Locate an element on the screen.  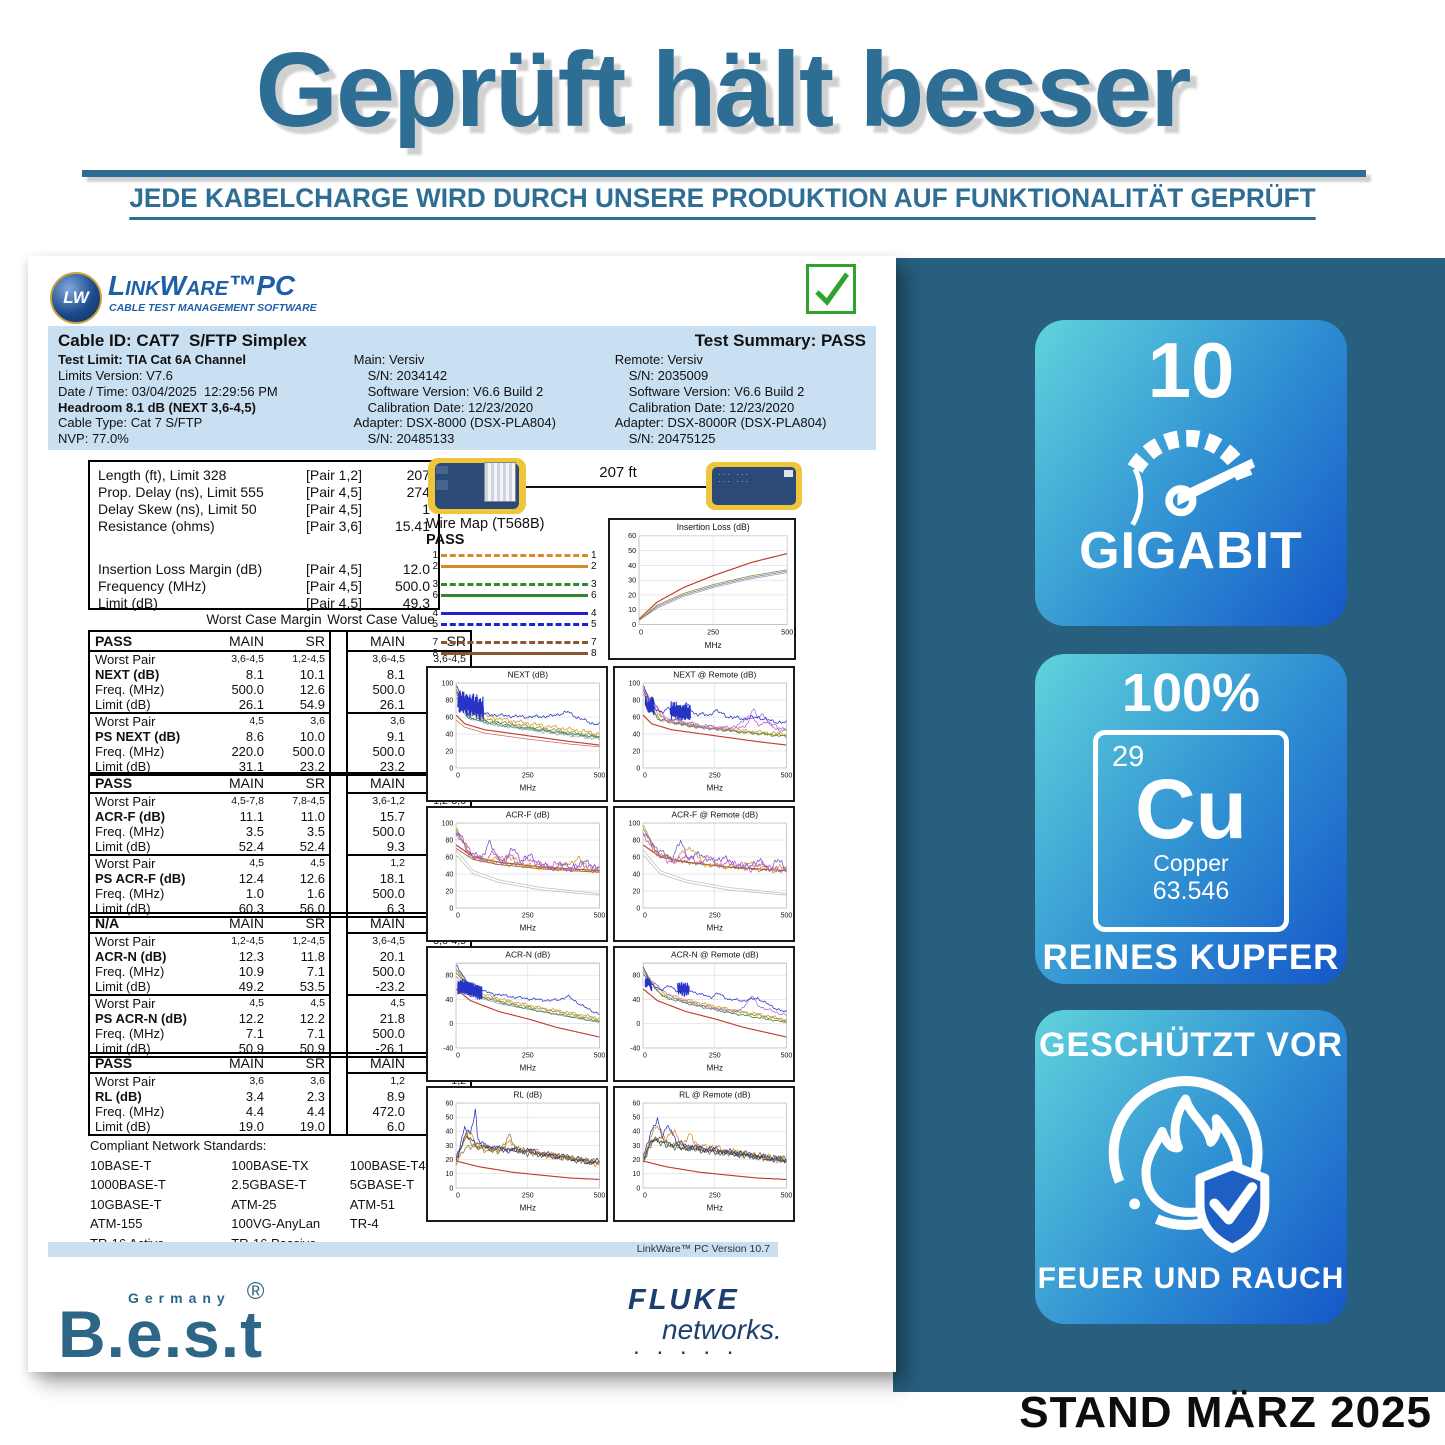
standard-item: ATM-25 is located at coordinates (254, 1204).